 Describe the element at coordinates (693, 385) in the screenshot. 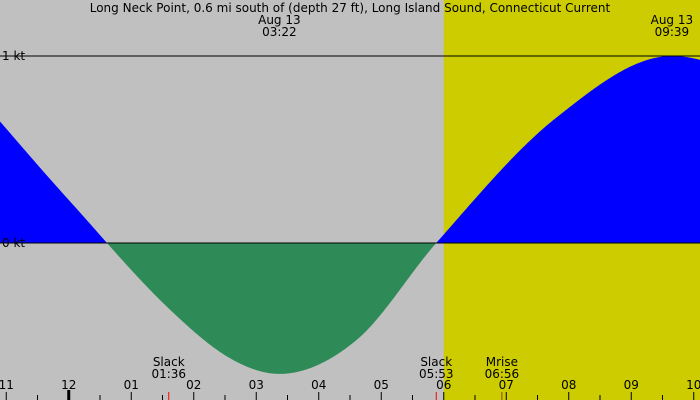

I see `hour-tick-label: 10` at that location.